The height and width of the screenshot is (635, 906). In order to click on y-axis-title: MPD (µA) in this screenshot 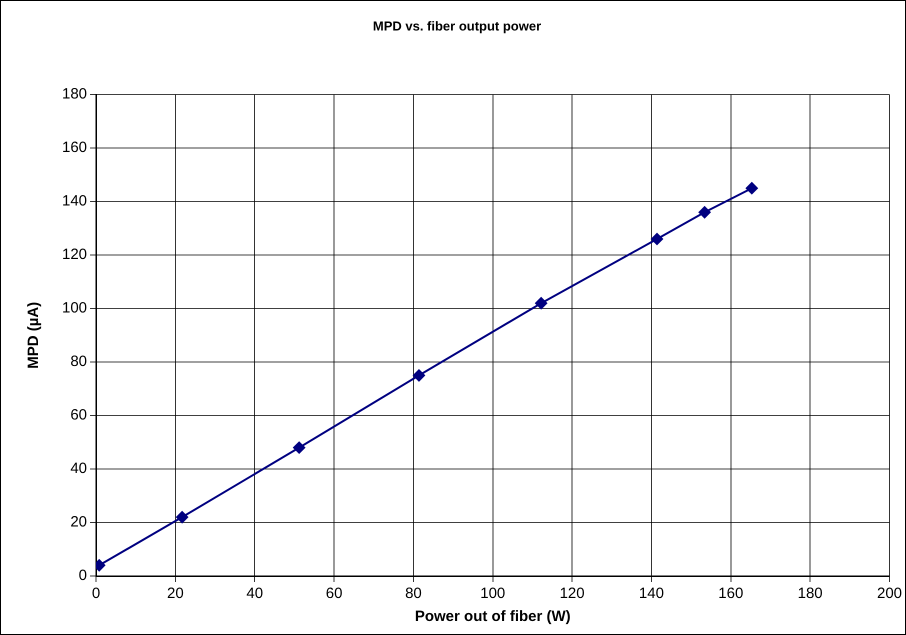, I will do `click(33, 335)`.